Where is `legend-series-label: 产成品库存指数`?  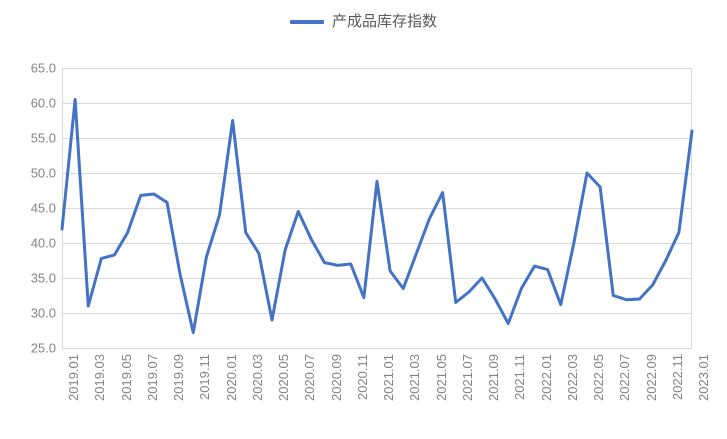 legend-series-label: 产成品库存指数 is located at coordinates (384, 21).